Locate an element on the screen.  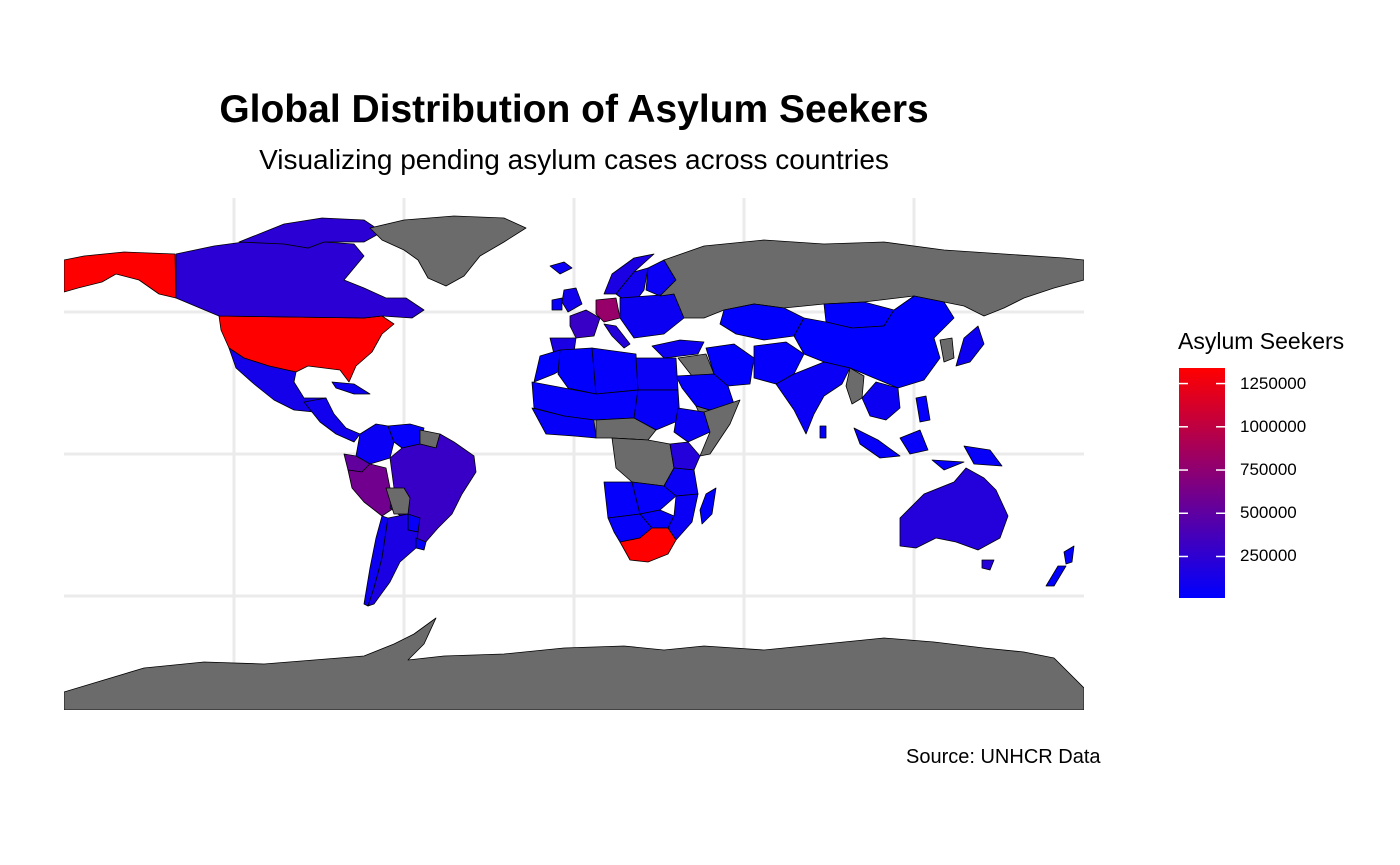
region-philippines: Philippines: 30000 is located at coordinates (923, 409).